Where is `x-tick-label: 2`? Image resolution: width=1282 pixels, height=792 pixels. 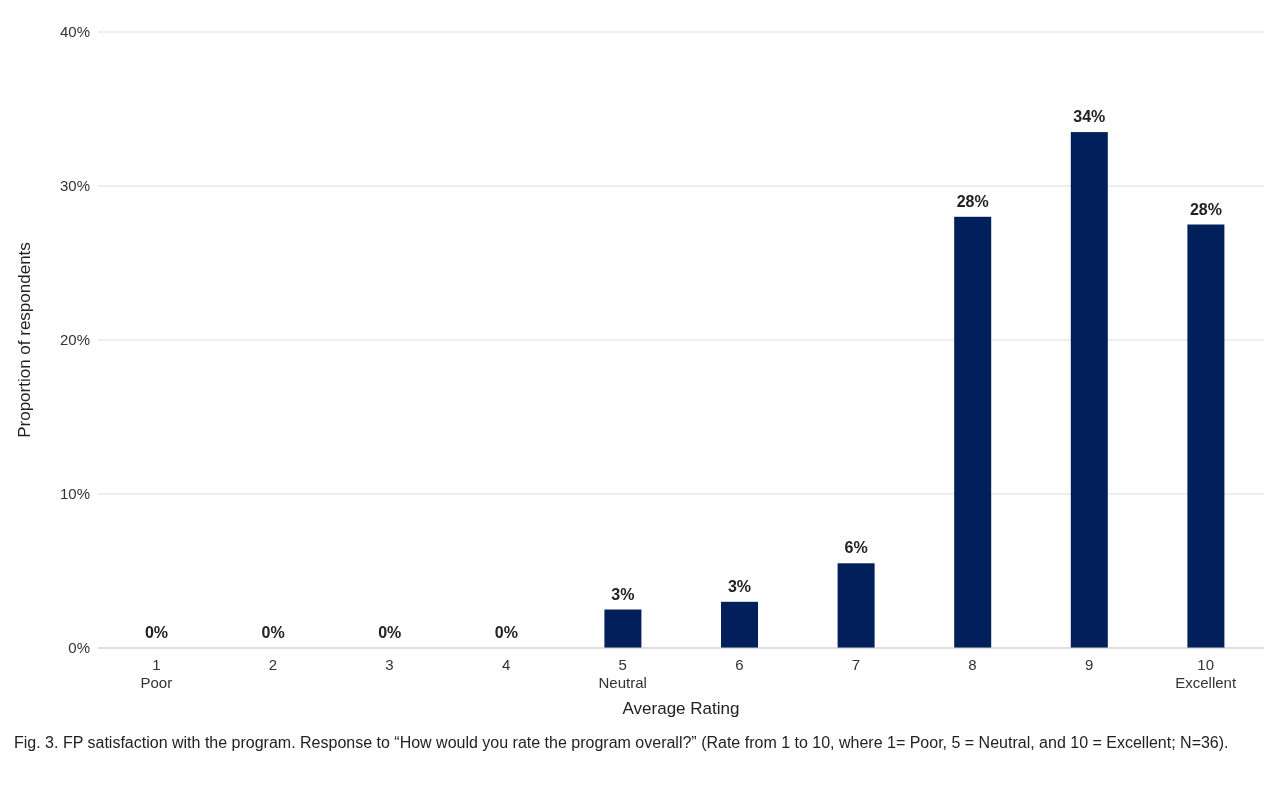
x-tick-label: 2 is located at coordinates (273, 664).